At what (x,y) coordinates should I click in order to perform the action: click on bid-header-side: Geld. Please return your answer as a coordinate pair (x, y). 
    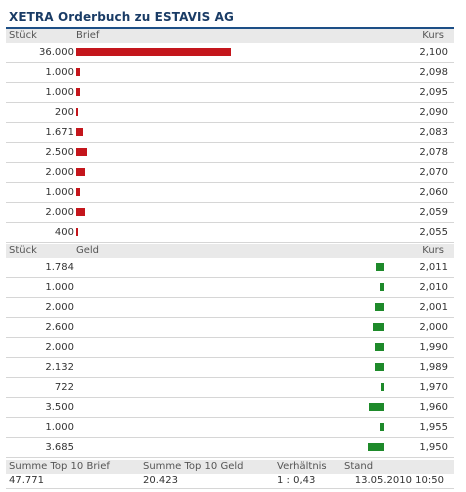
    Looking at the image, I should click on (88, 250).